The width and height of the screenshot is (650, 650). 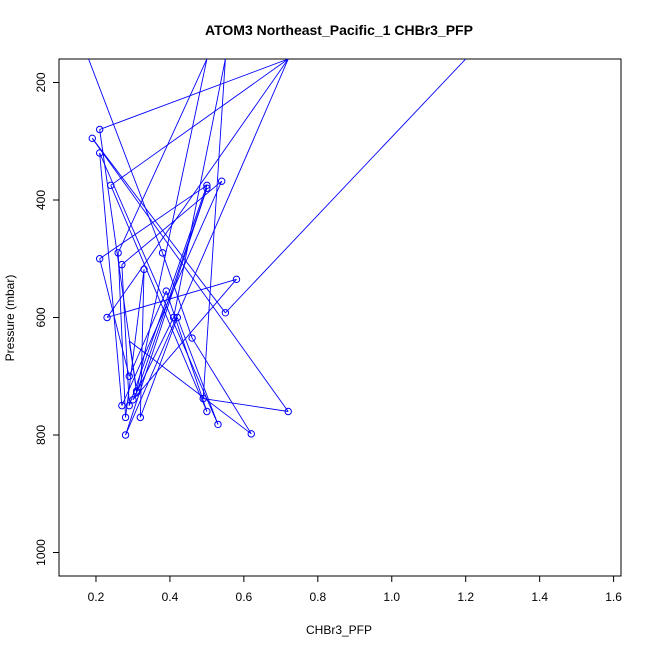 What do you see at coordinates (170, 597) in the screenshot?
I see `x-tick-label: 0.4` at bounding box center [170, 597].